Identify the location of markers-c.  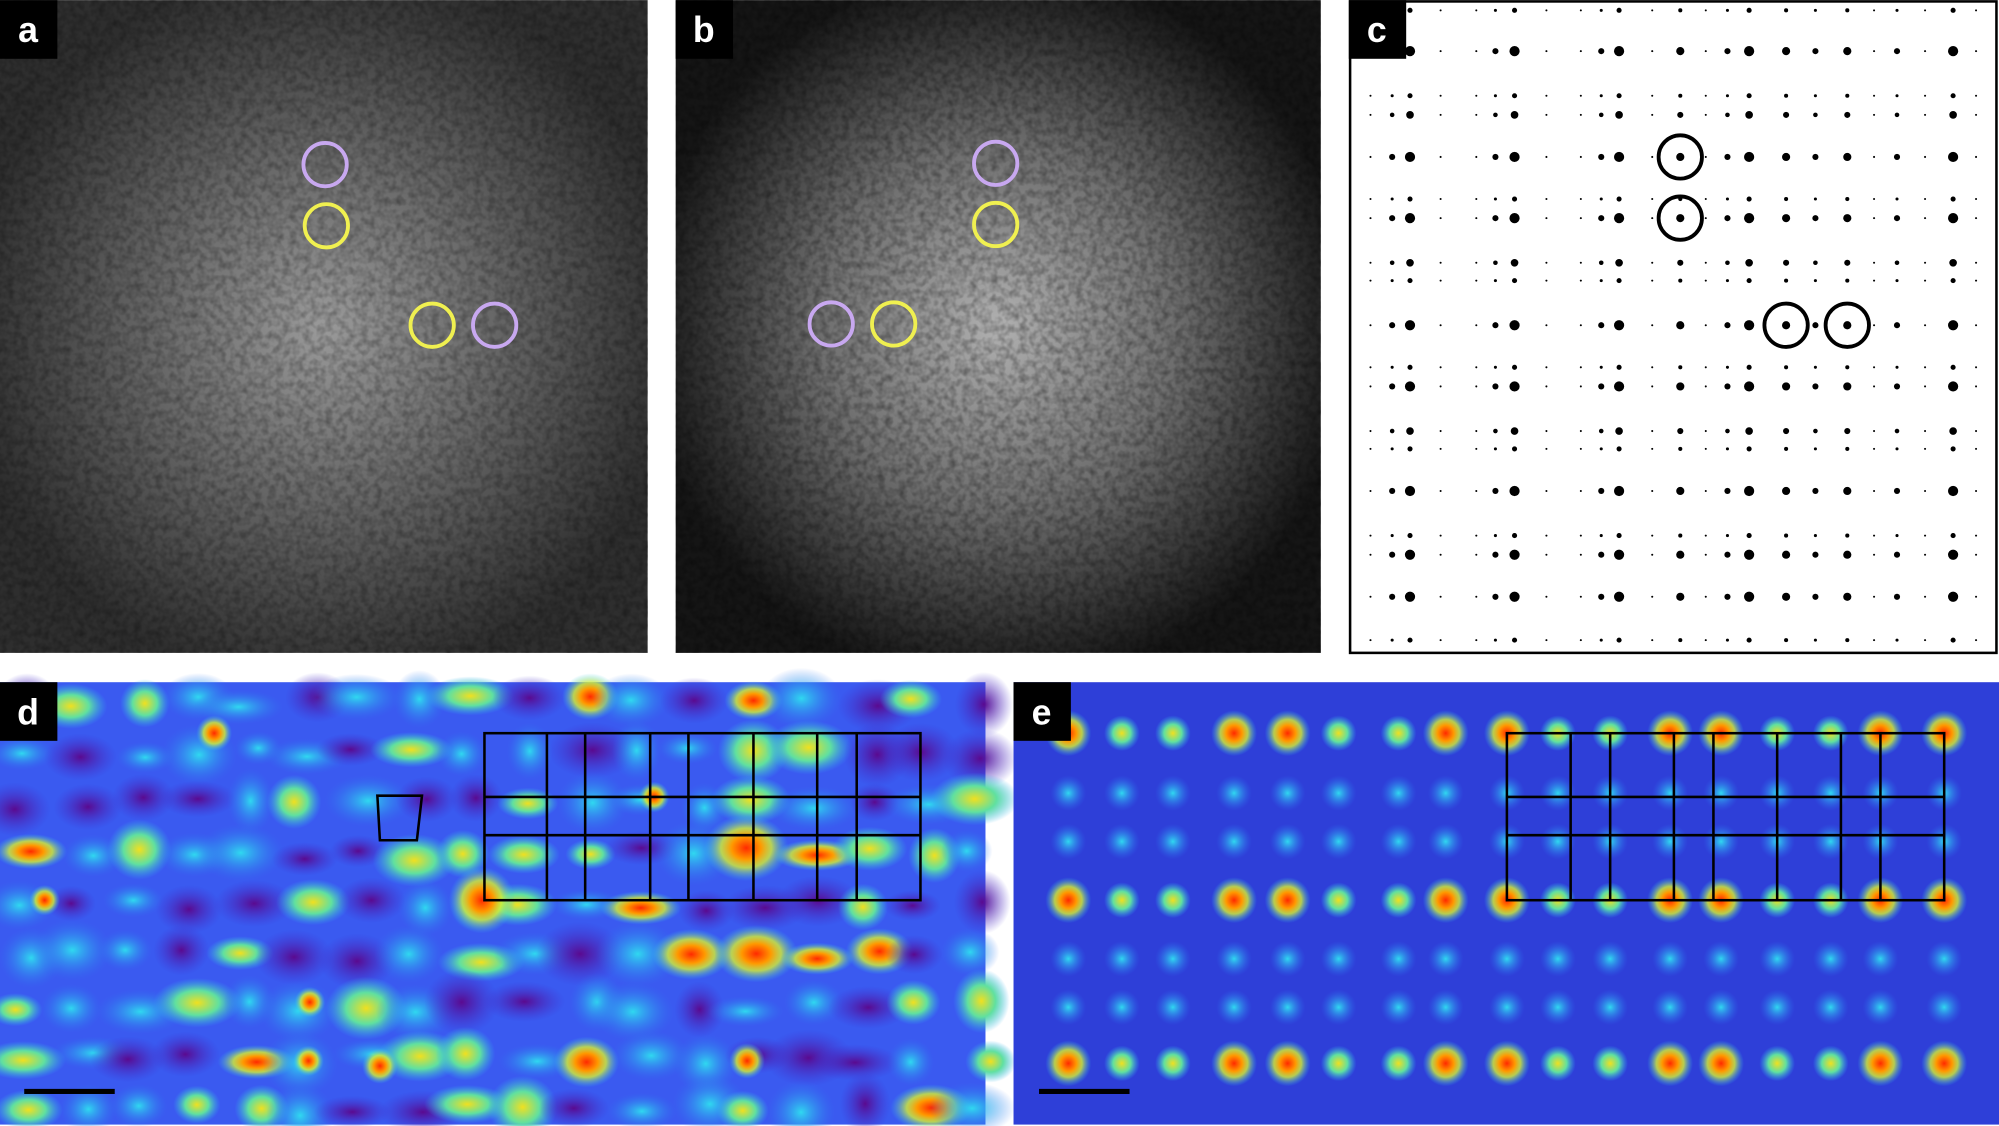
(1763, 241).